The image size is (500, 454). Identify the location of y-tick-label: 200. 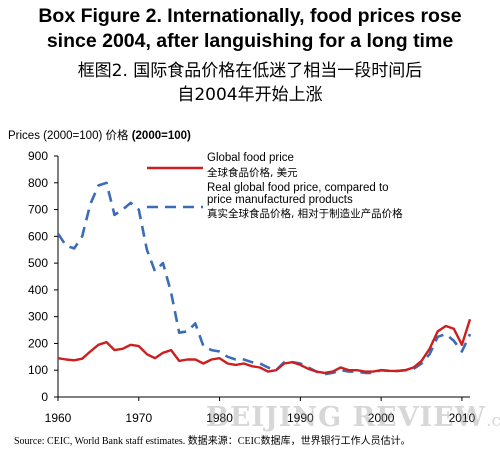
(38, 343).